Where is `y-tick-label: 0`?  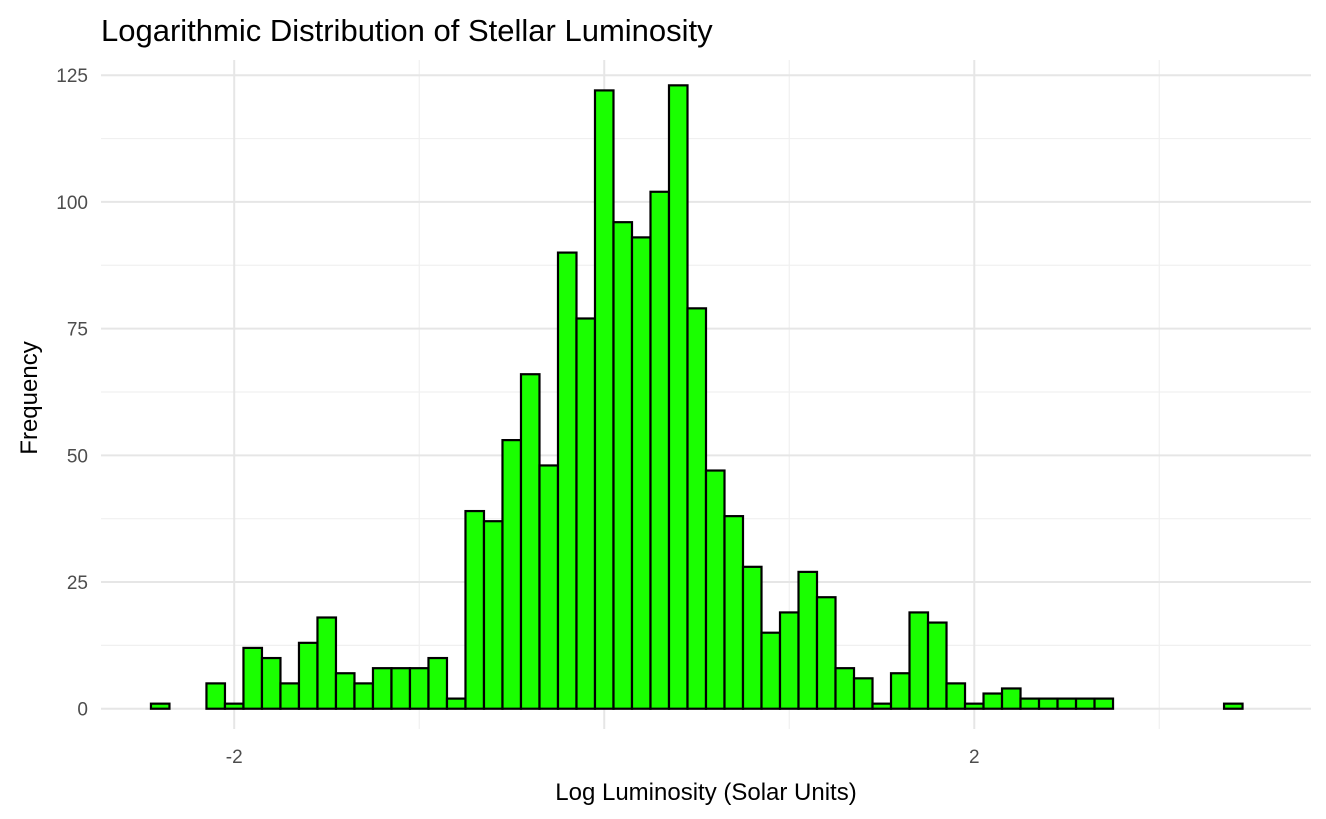
y-tick-label: 0 is located at coordinates (82, 710).